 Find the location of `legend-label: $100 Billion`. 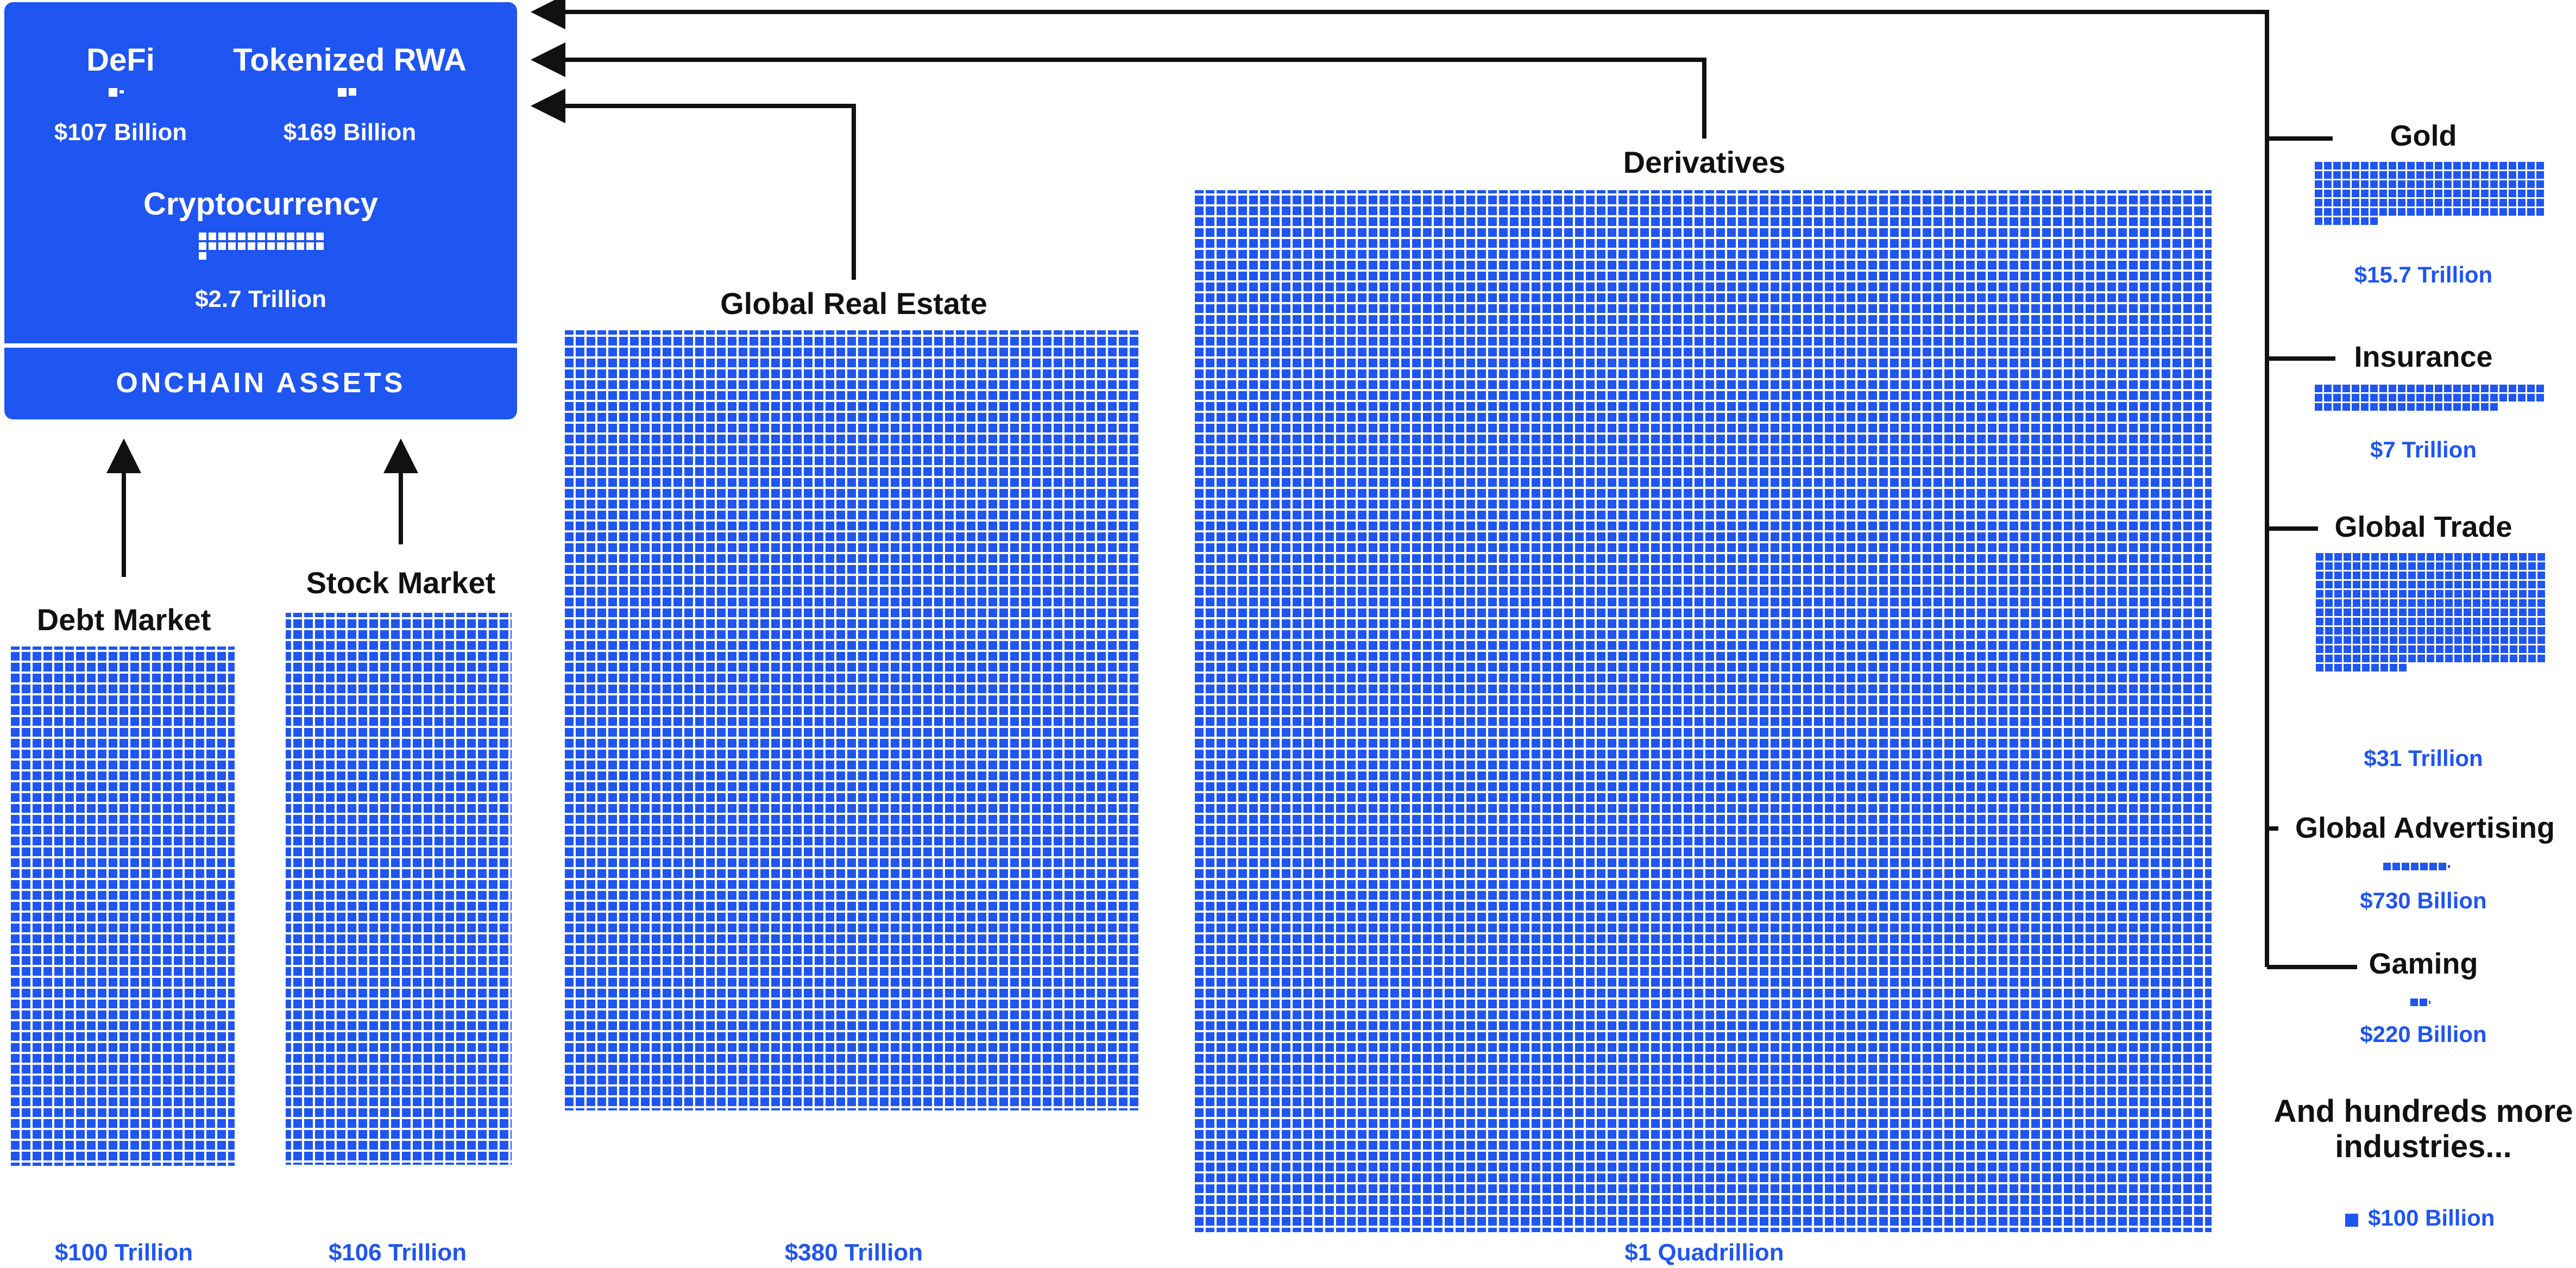

legend-label: $100 Billion is located at coordinates (2432, 1218).